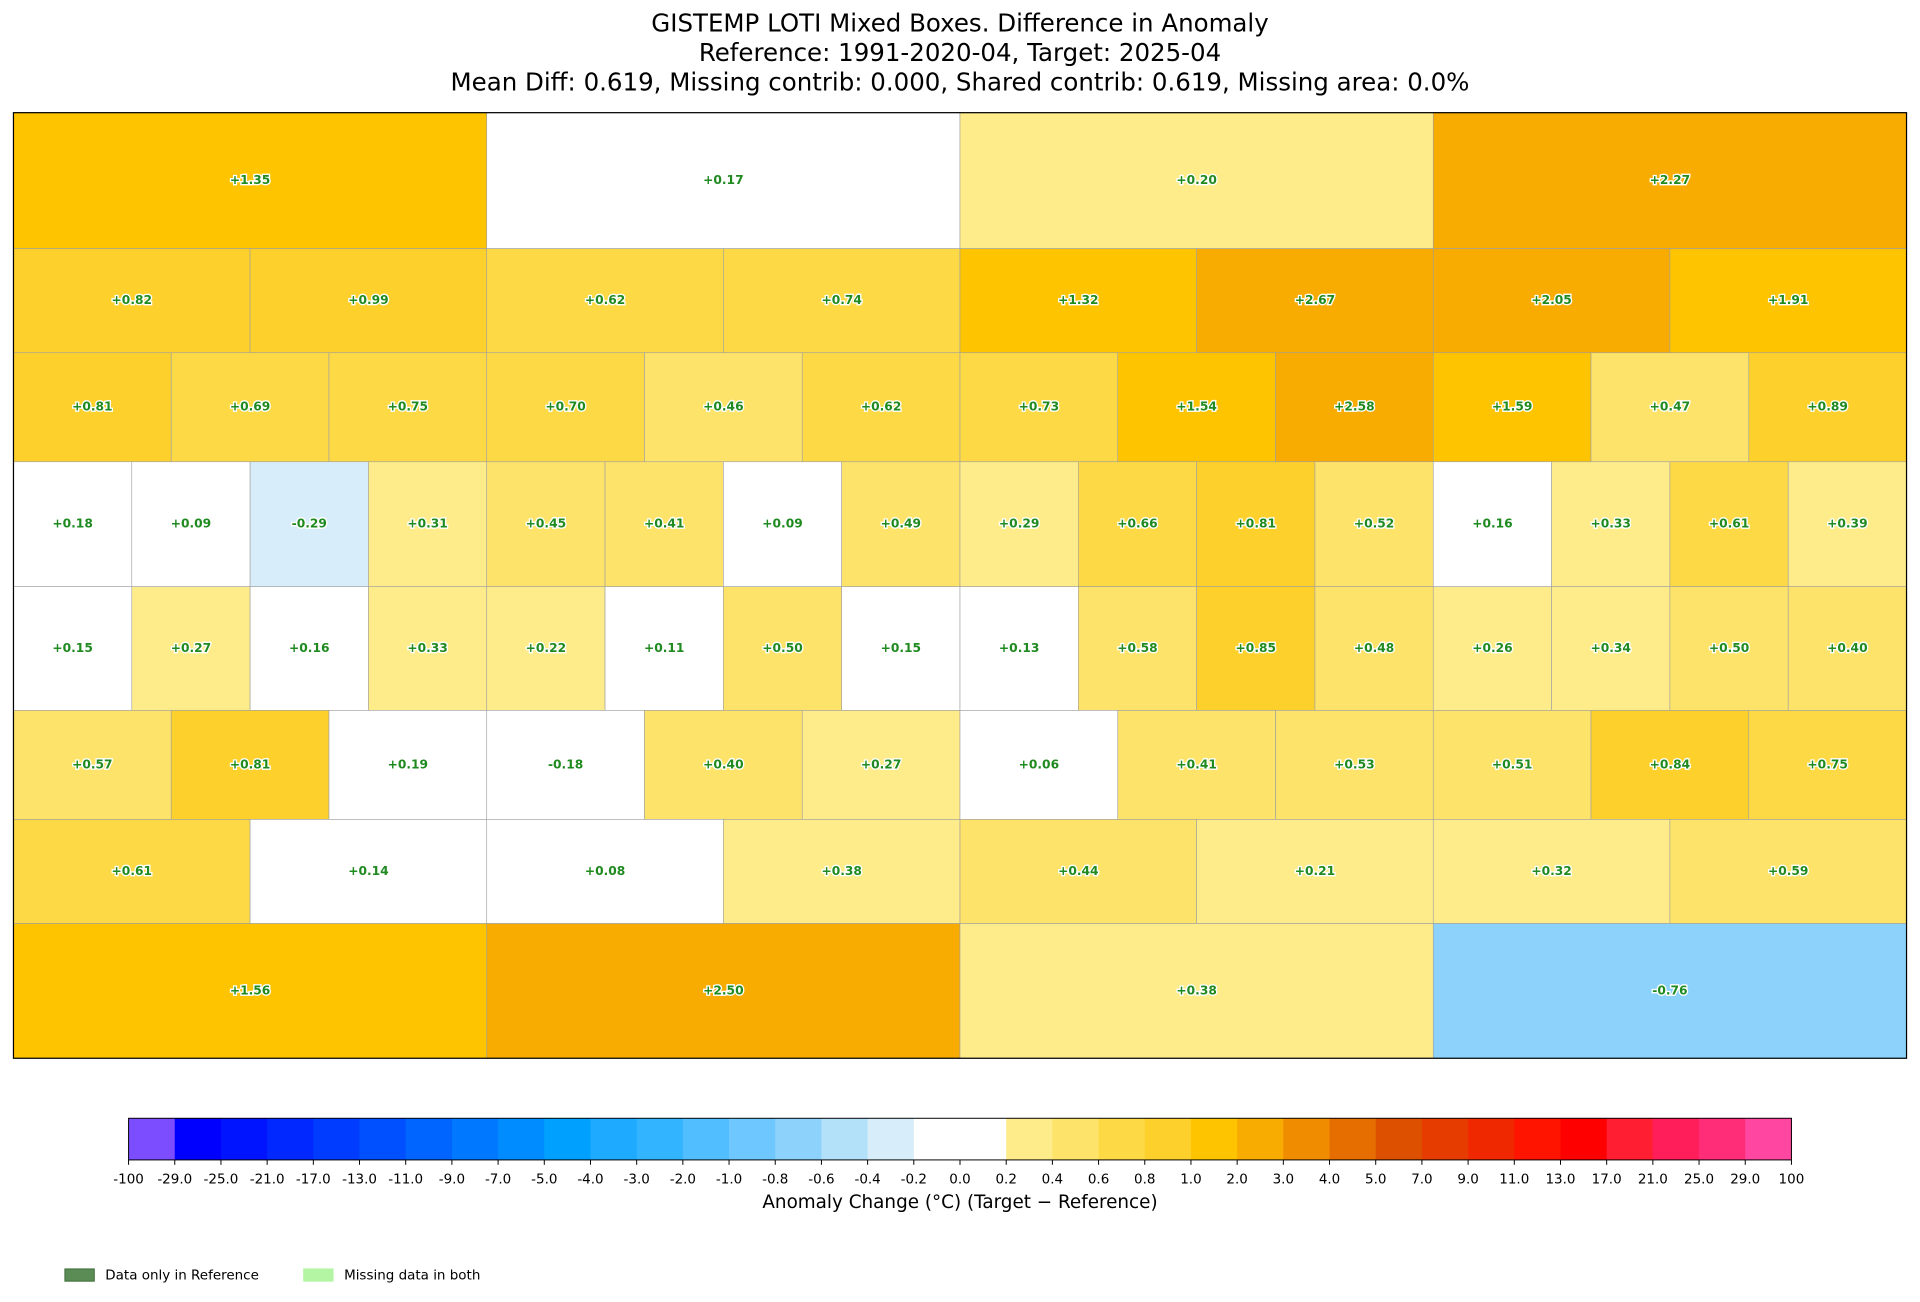  Describe the element at coordinates (132, 871) in the screenshot. I see `box-value: +0.61` at that location.